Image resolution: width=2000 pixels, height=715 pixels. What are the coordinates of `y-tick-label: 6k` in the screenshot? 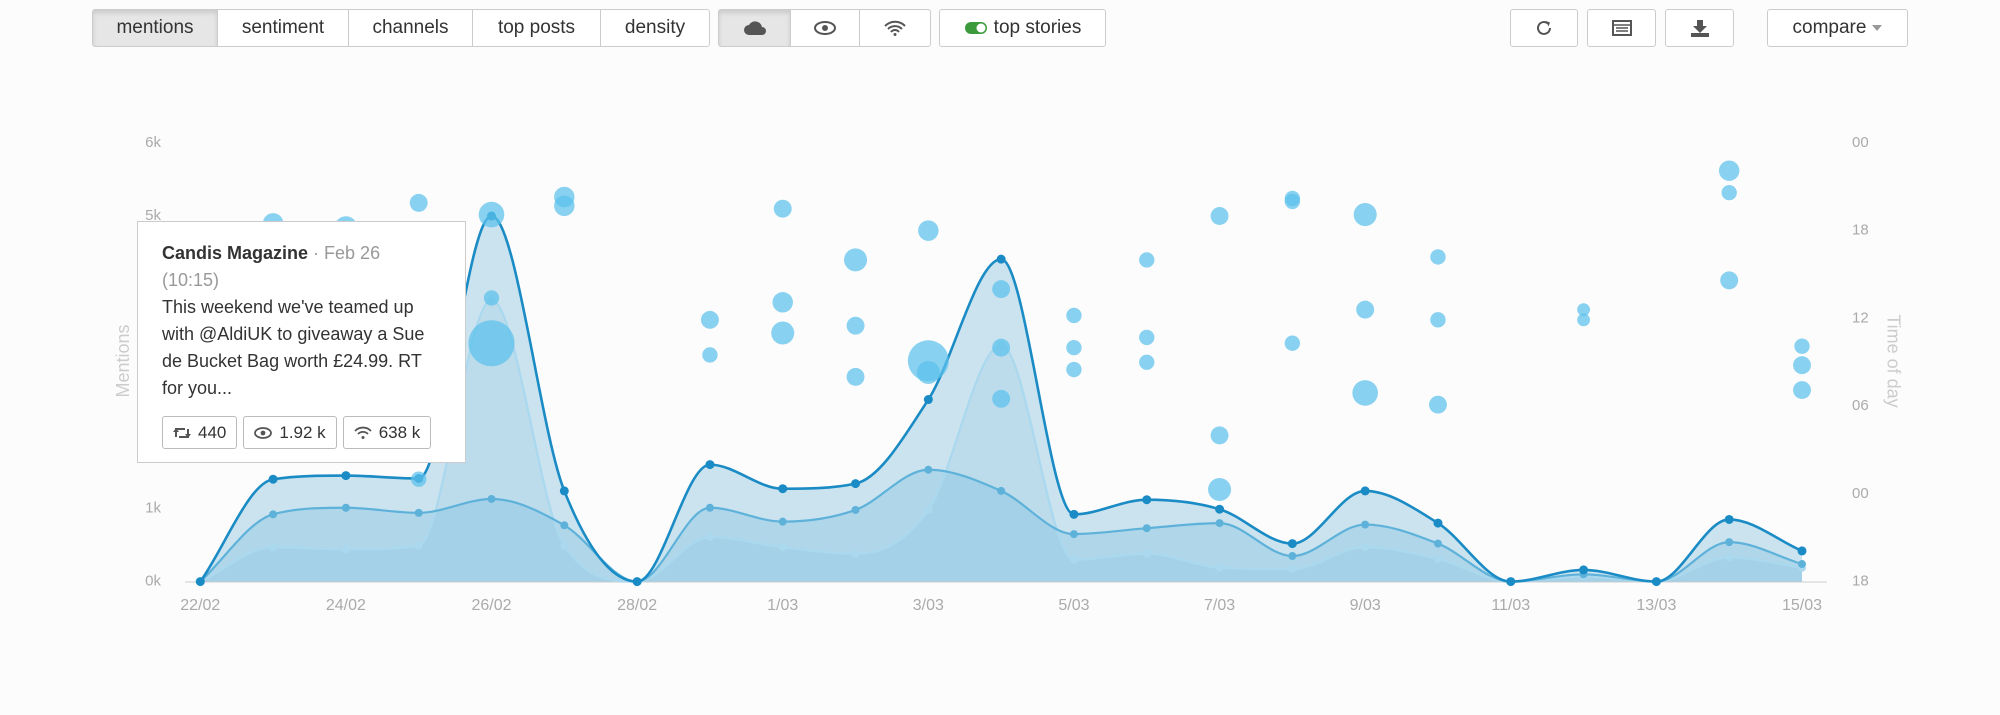 It's located at (153, 142).